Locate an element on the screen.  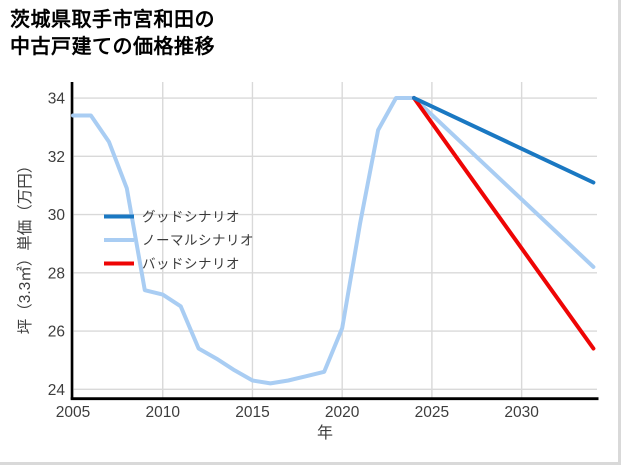
normal-series-line is located at coordinates (504, 182).